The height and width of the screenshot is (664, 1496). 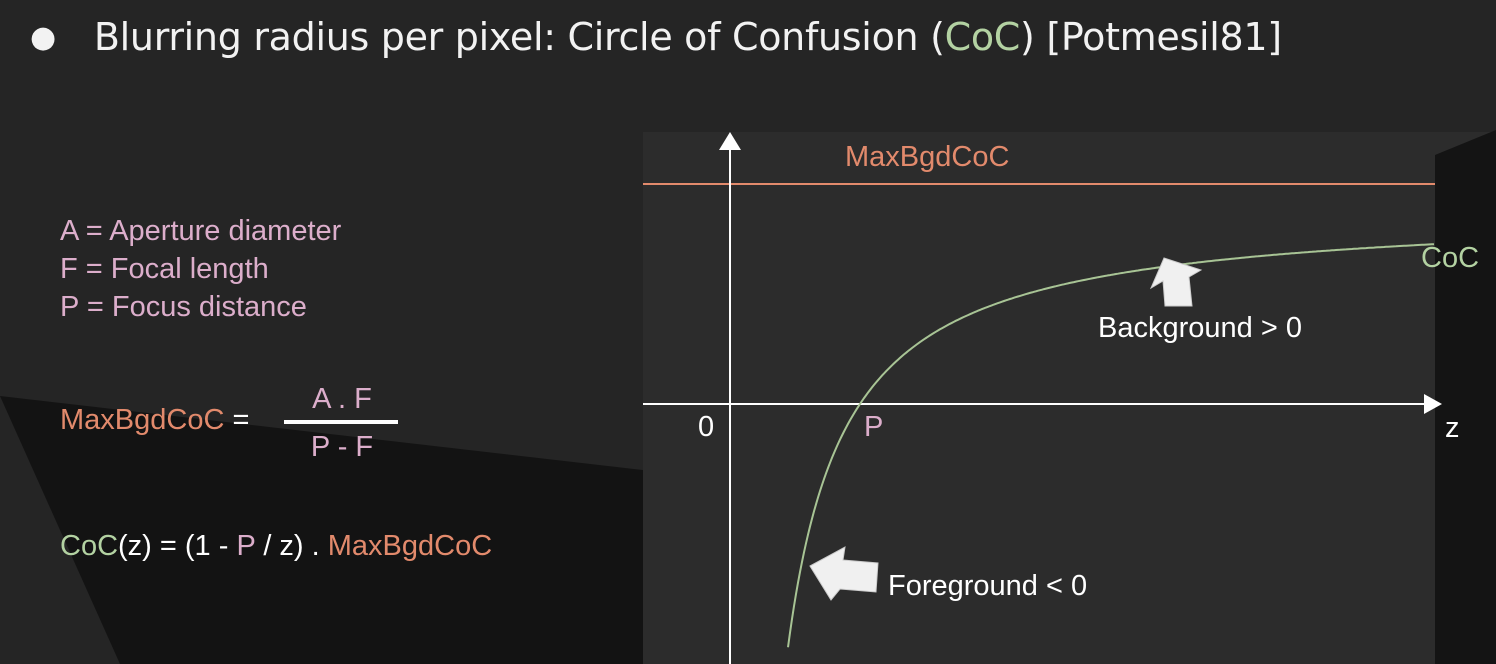 I want to click on coc-curve-label: CoC, so click(x=1450, y=258).